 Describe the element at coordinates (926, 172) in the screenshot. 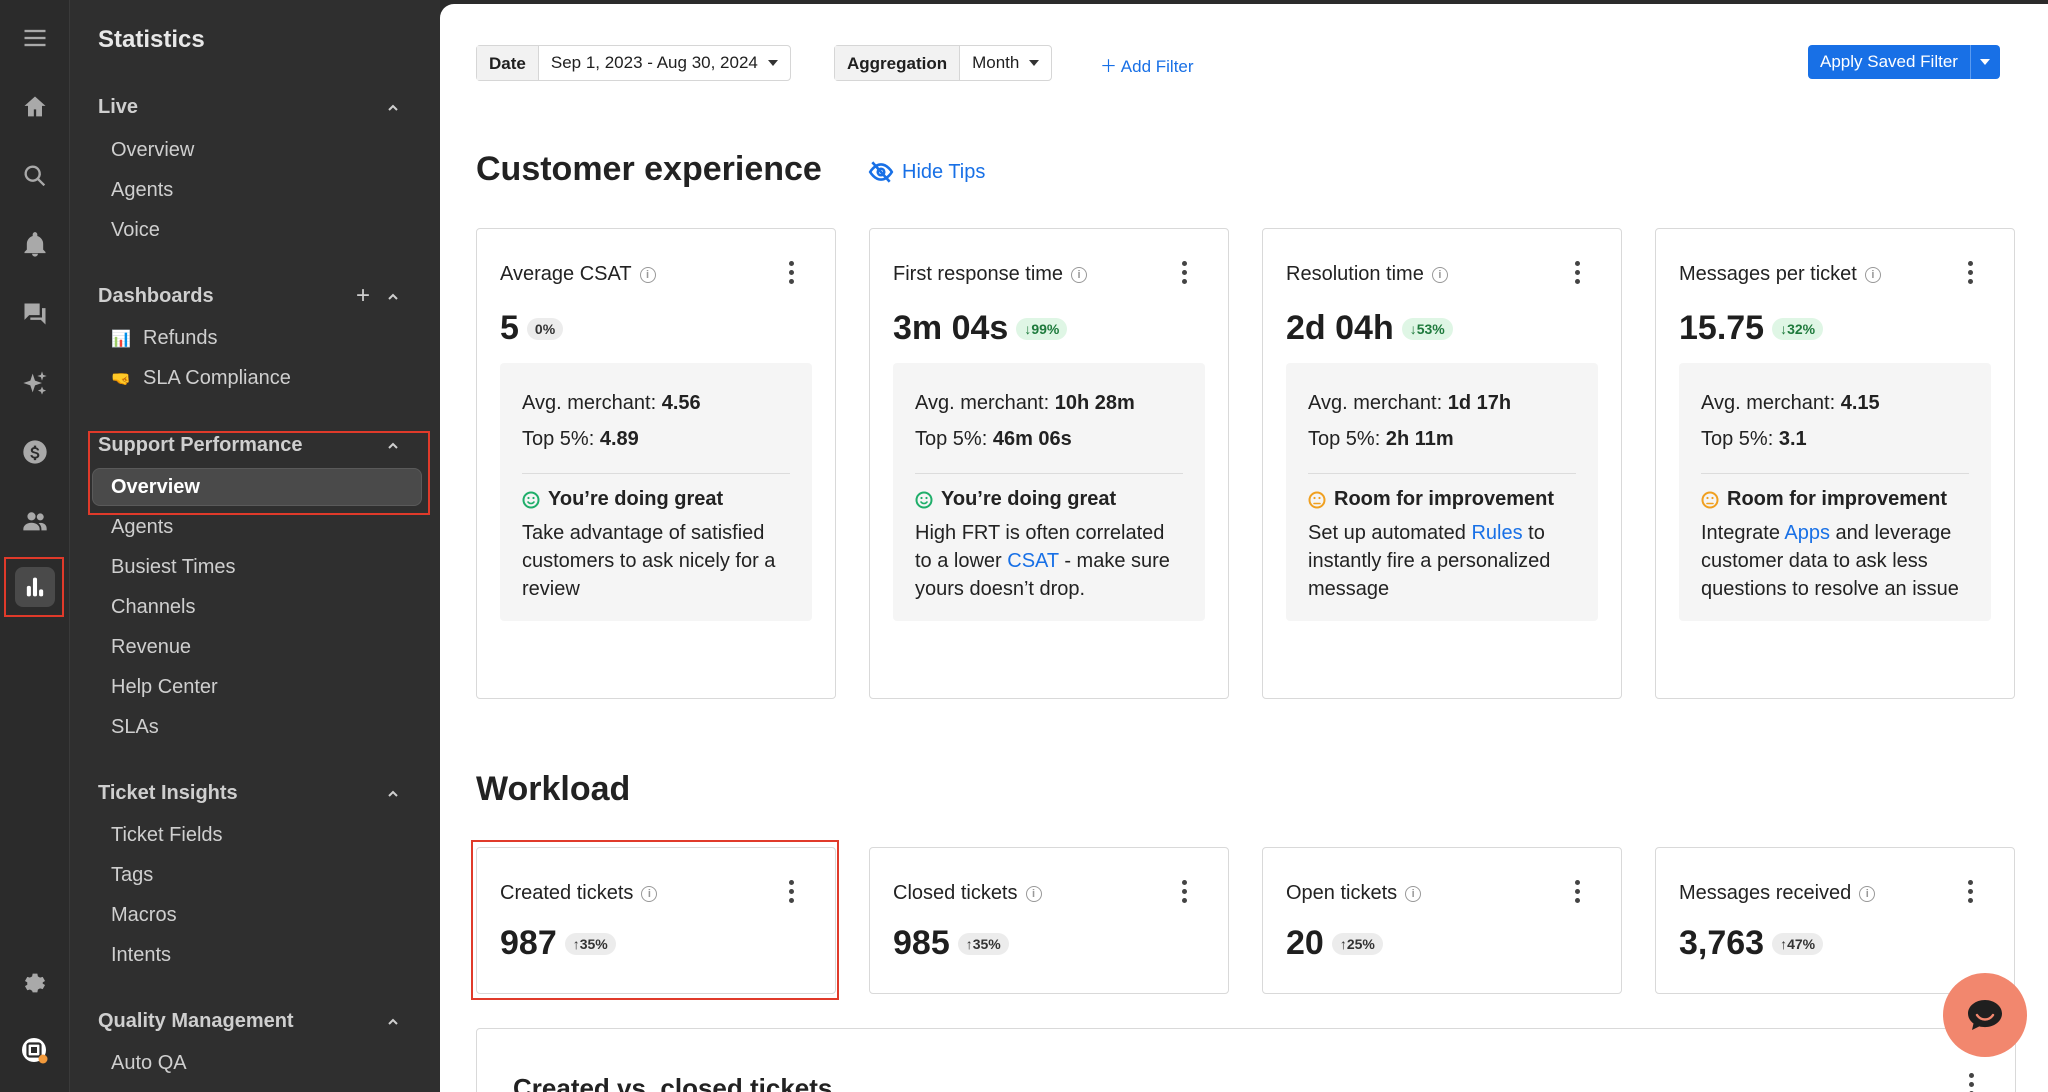

I see `hide-tips-button: Hide Tips` at that location.